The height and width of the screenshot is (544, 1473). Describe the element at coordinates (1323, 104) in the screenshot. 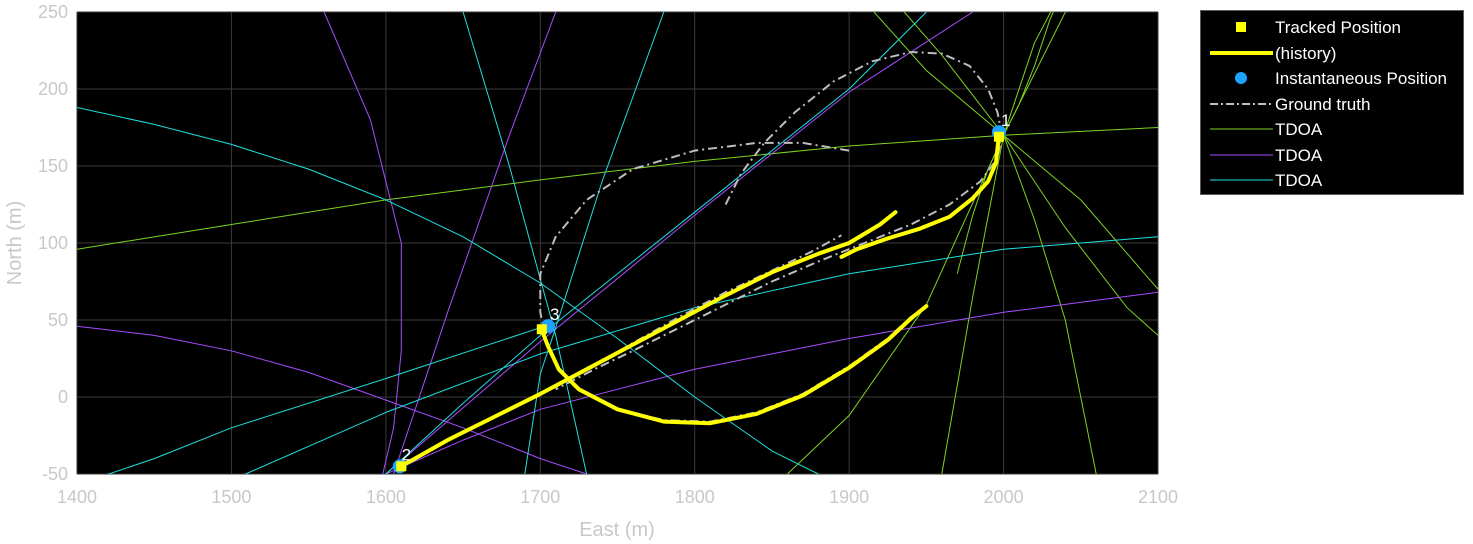

I see `legend-label: Ground truth` at that location.